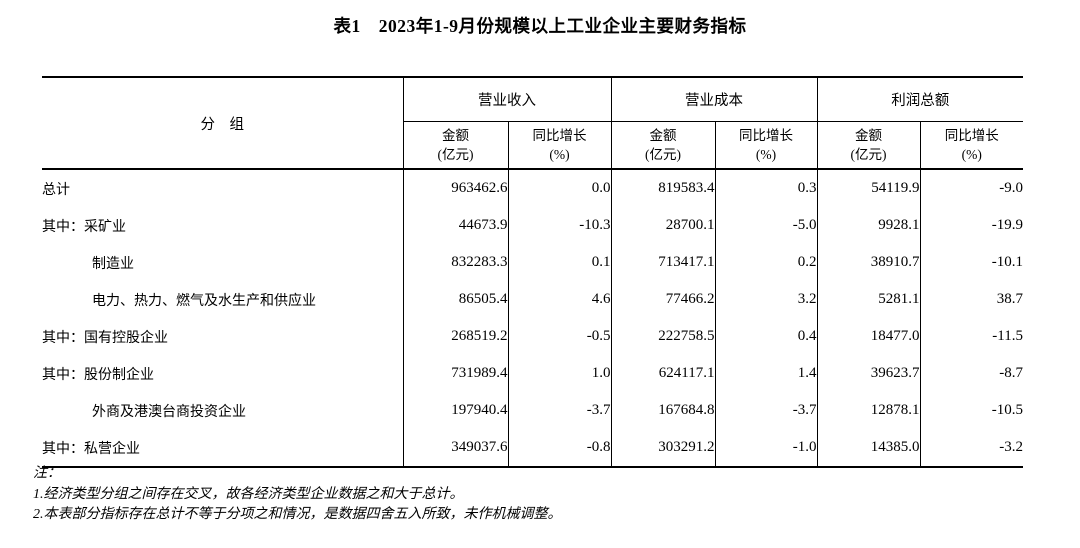 The height and width of the screenshot is (548, 1080). I want to click on revenue-growth-cell: -0.5, so click(559, 336).